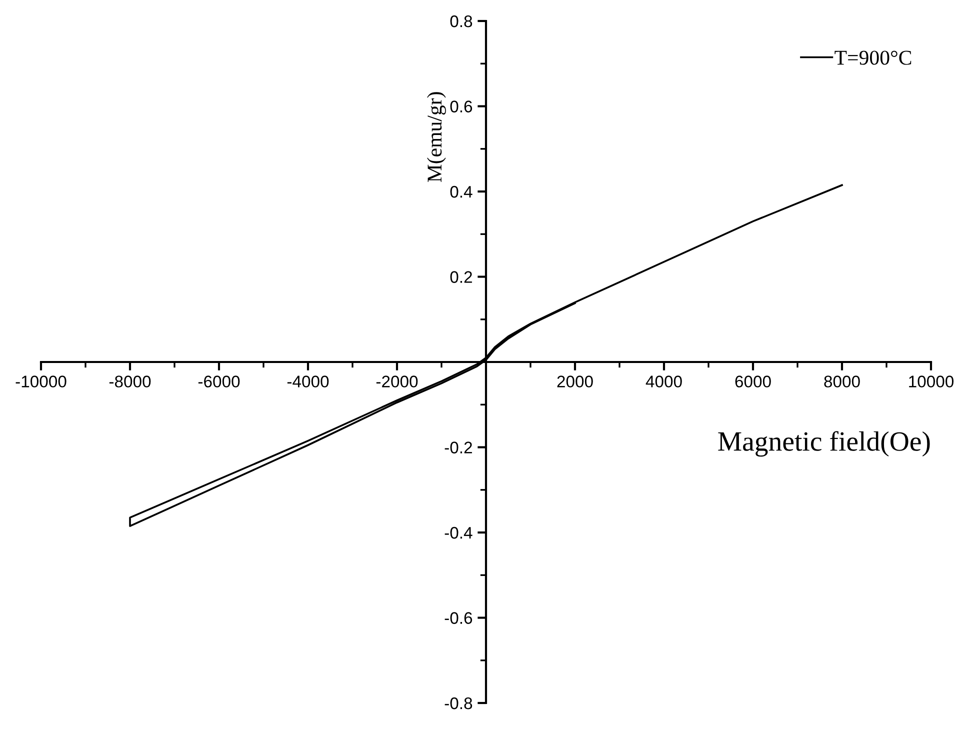  Describe the element at coordinates (308, 382) in the screenshot. I see `x-tick-label: -4000` at that location.